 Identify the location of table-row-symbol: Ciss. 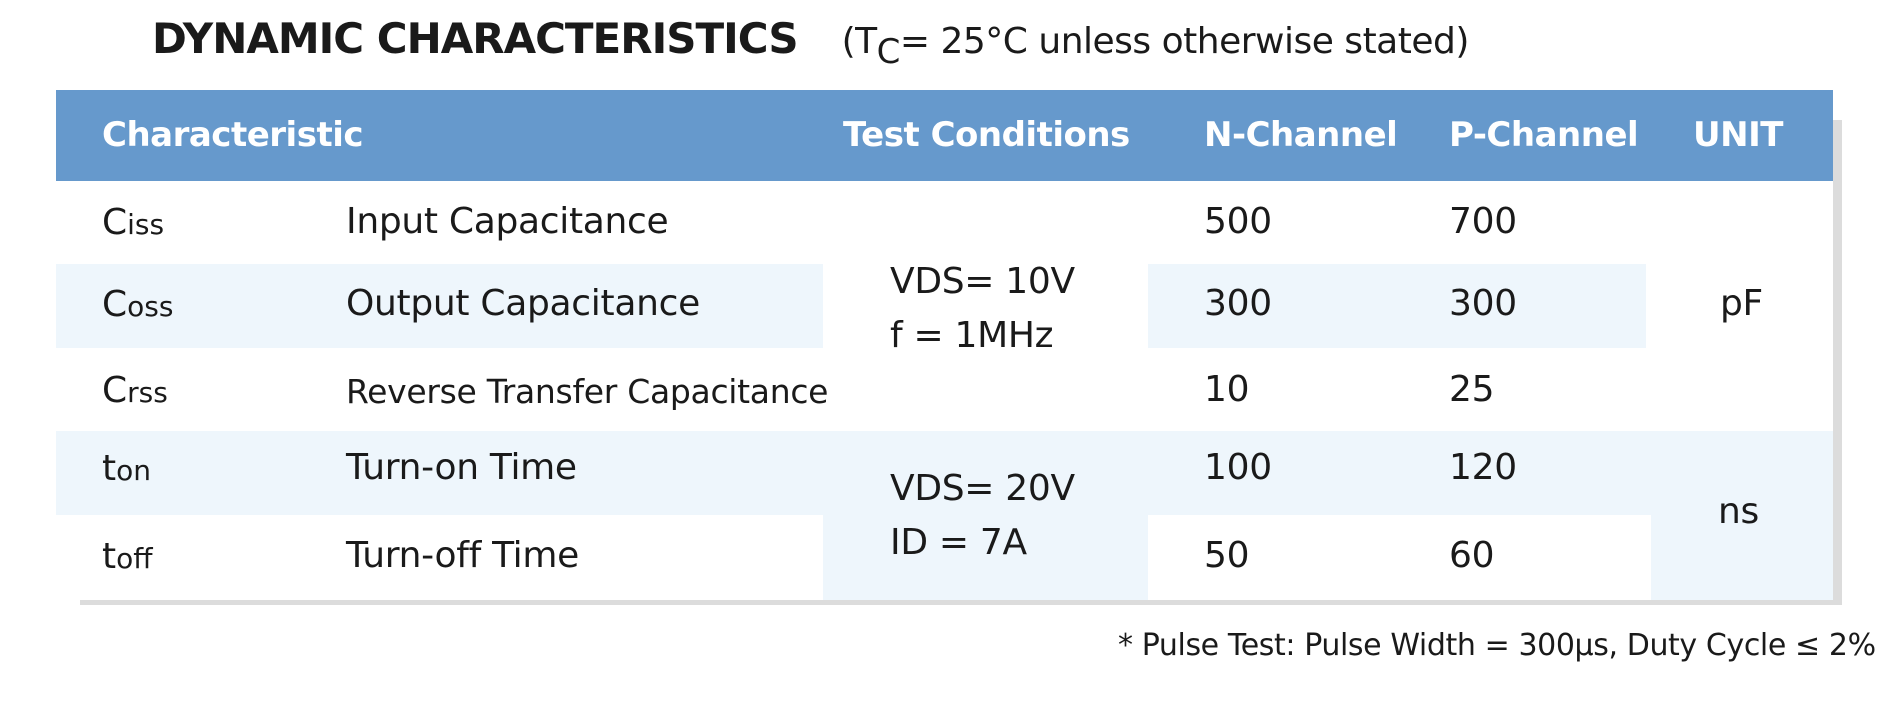
(133, 222).